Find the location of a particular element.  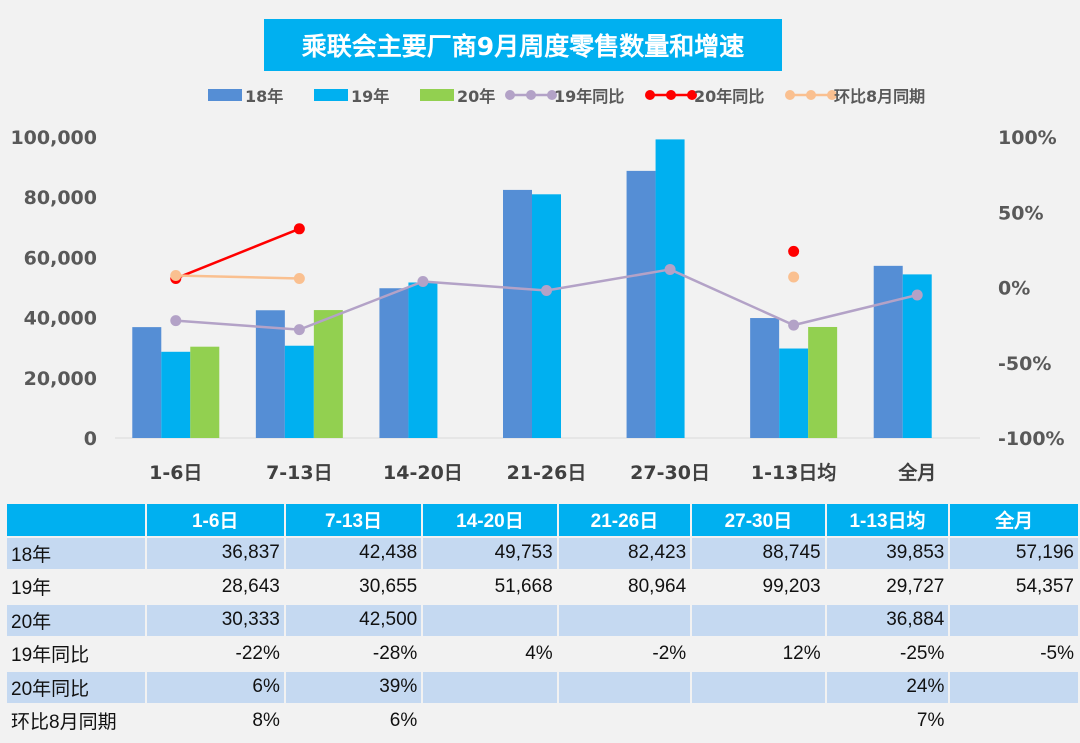

table-cell: 80,964 is located at coordinates (624, 587).